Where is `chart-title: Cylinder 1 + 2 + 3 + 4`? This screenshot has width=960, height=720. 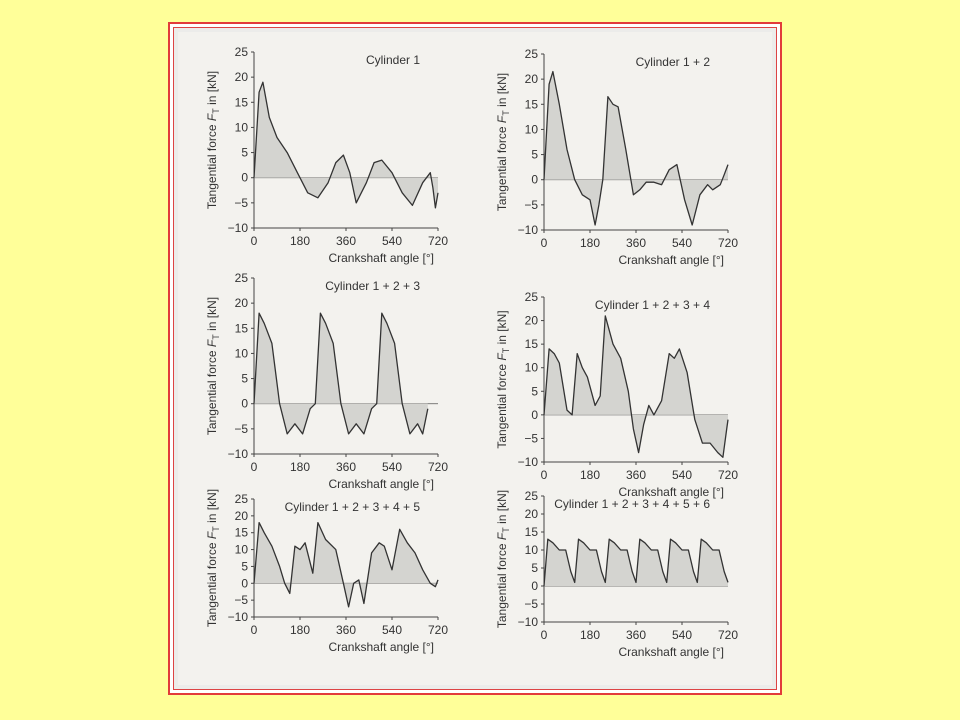 chart-title: Cylinder 1 + 2 + 3 + 4 is located at coordinates (652, 305).